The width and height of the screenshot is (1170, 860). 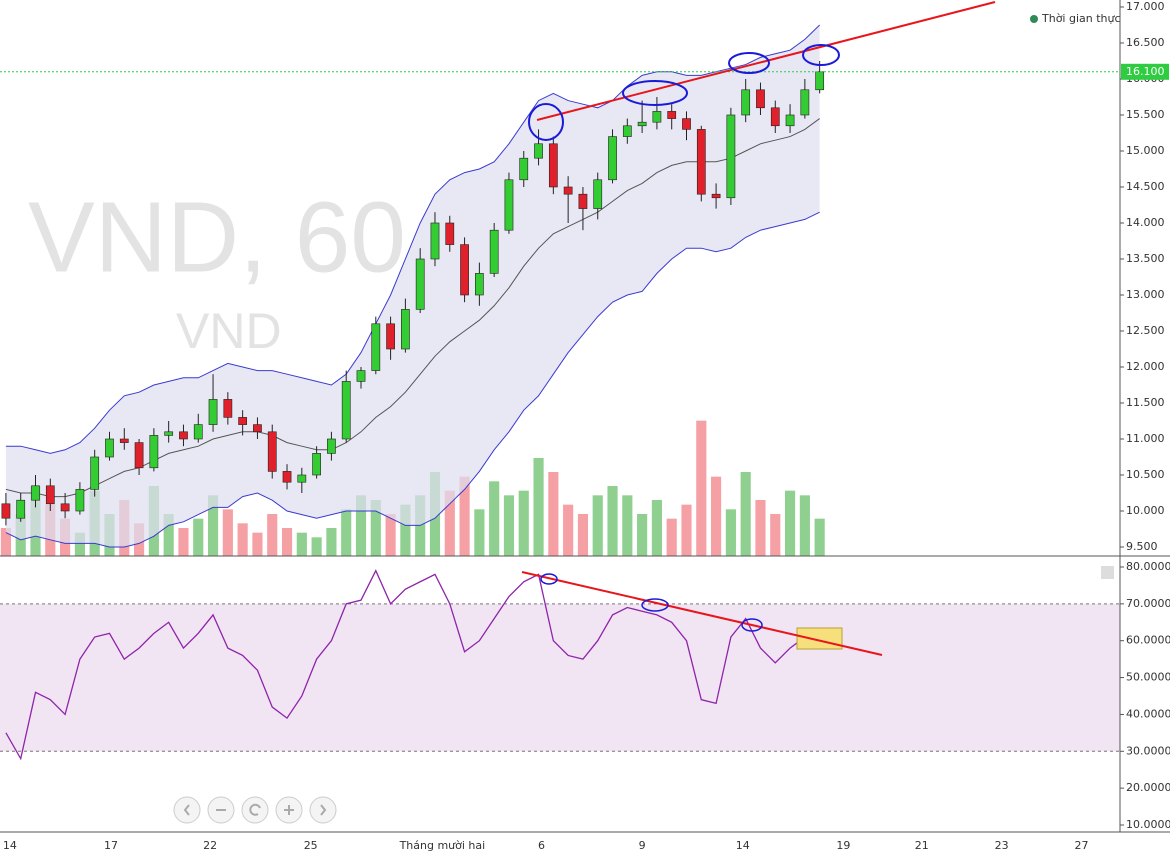 What do you see at coordinates (323, 810) in the screenshot?
I see `scroll-right-button` at bounding box center [323, 810].